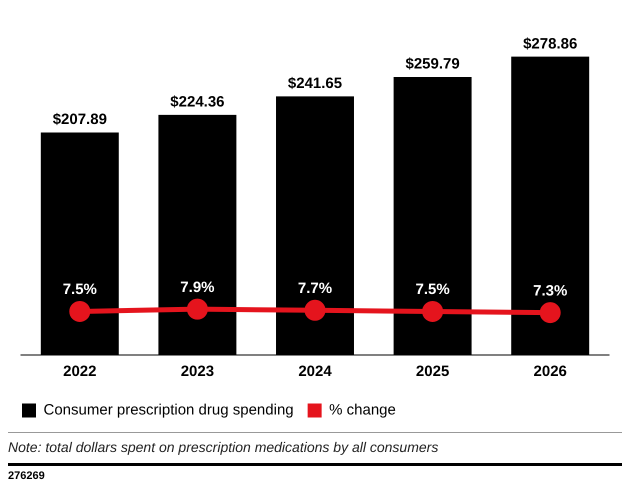 This screenshot has width=630, height=498. I want to click on legend-label: Consumer prescription drug spending, so click(169, 410).